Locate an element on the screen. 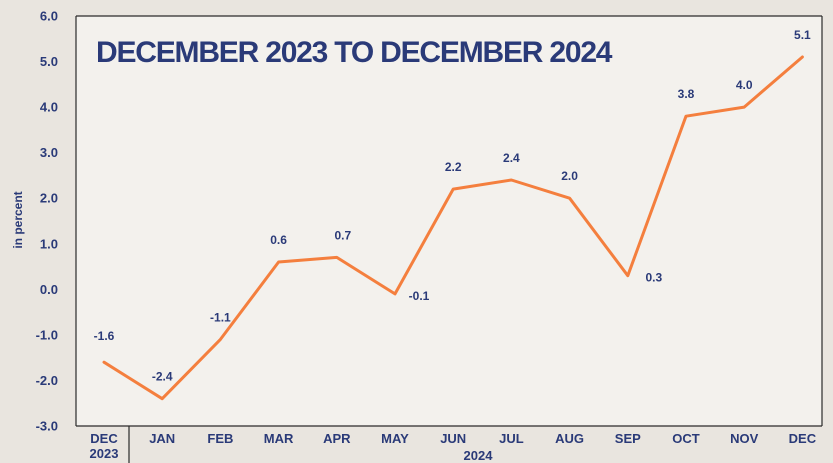 Image resolution: width=833 pixels, height=463 pixels. y-tick-label: 6.0 is located at coordinates (49, 16).